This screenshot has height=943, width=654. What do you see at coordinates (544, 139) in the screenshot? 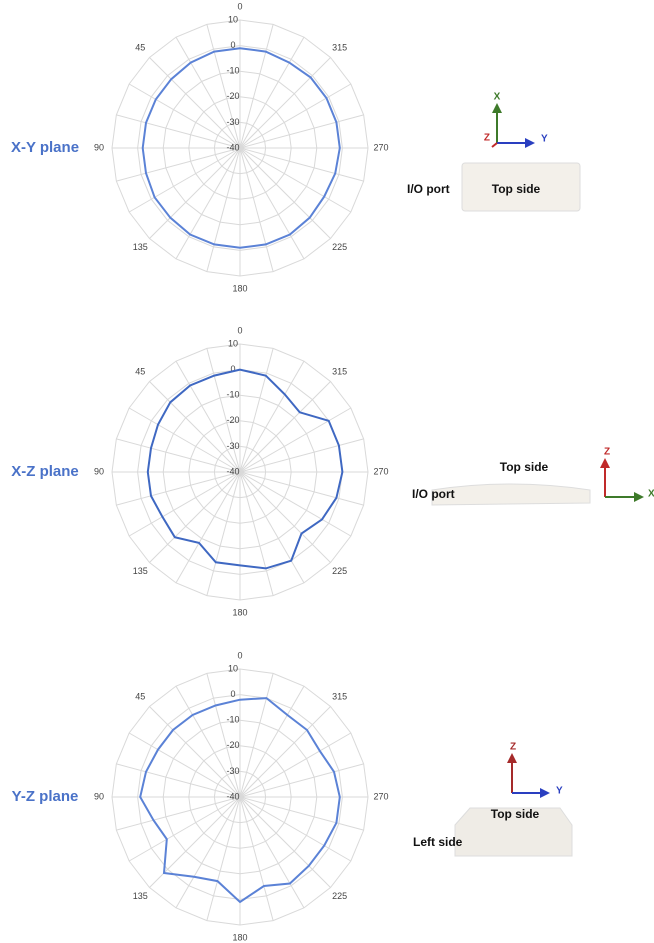
I see `axis-letter: Y` at bounding box center [544, 139].